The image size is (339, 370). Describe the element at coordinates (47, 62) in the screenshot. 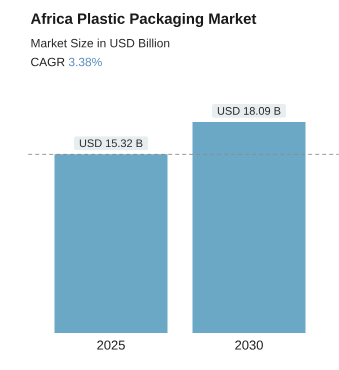

I see `text: CAGR` at that location.